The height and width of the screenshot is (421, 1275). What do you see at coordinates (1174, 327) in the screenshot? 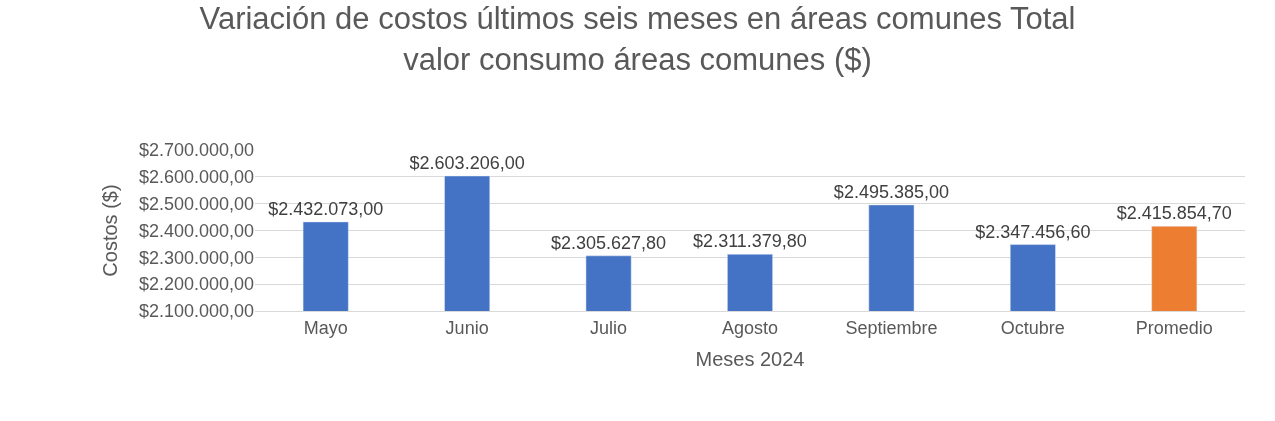
I see `x-tick-label: Promedio` at bounding box center [1174, 327].